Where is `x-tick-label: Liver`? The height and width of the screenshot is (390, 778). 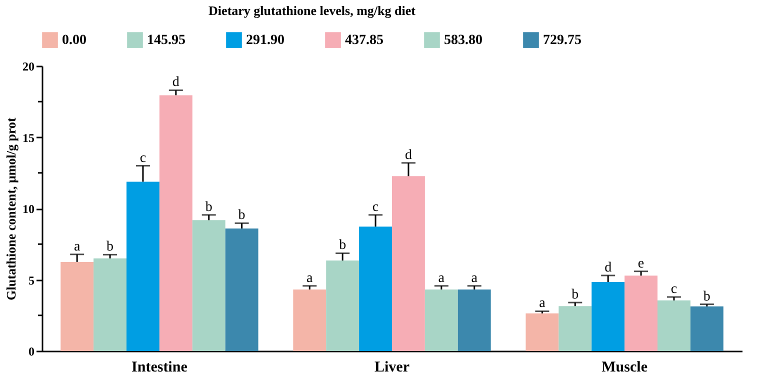 x-tick-label: Liver is located at coordinates (392, 368).